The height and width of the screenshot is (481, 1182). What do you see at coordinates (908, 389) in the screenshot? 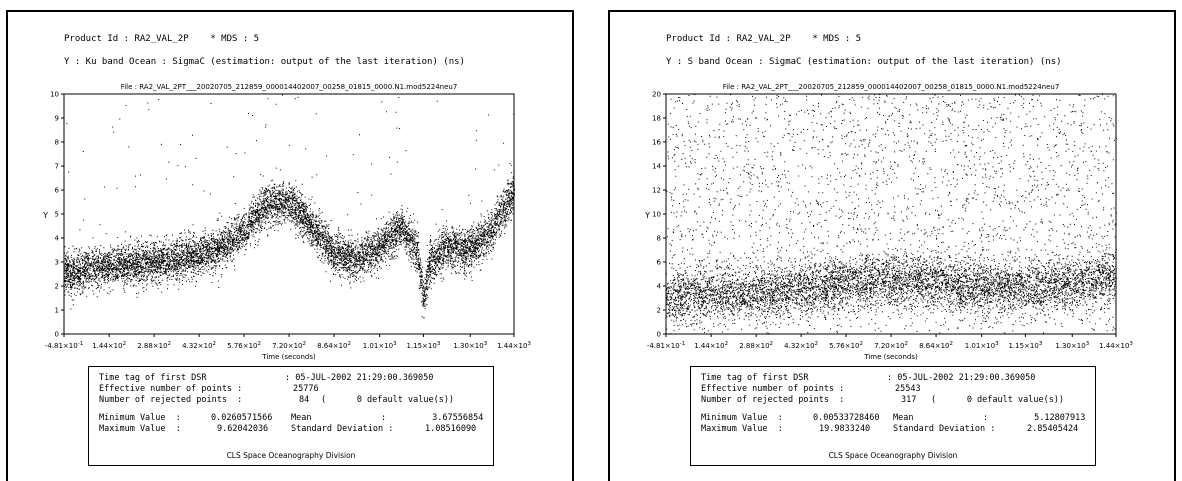
I see `effective-points-value: 25543` at bounding box center [908, 389].